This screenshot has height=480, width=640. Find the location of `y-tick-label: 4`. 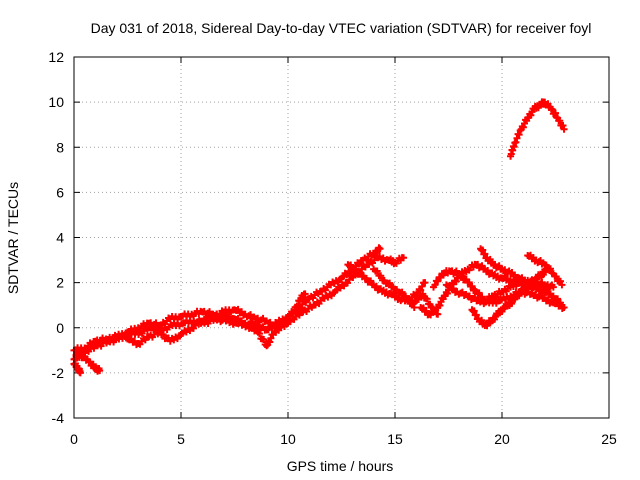

y-tick-label: 4 is located at coordinates (60, 238).